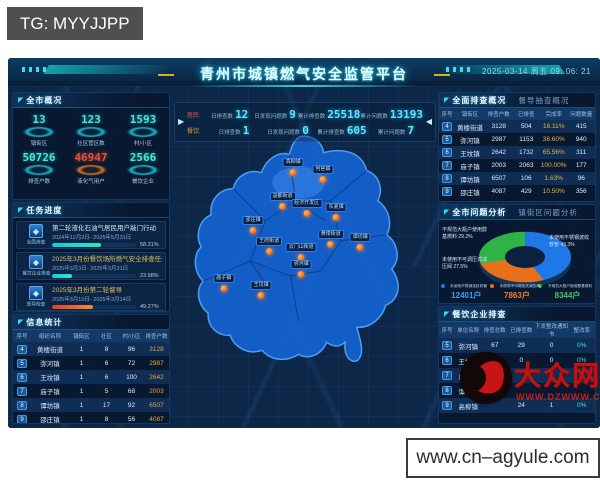  Describe the element at coordinates (553, 139) in the screenshot. I see `table-cell: 38.60%` at that location.